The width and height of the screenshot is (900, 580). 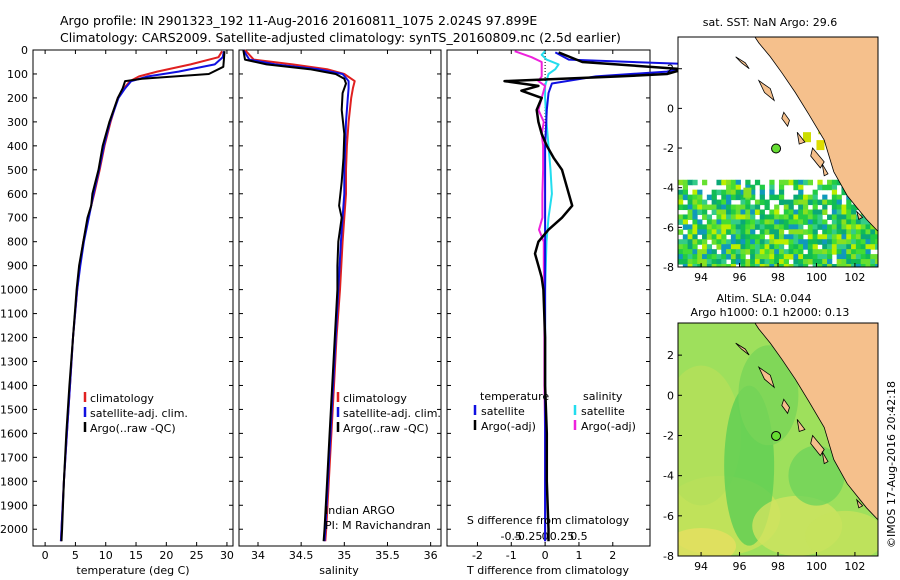 What do you see at coordinates (668, 188) in the screenshot?
I see `lat-tick-label: -4` at bounding box center [668, 188].